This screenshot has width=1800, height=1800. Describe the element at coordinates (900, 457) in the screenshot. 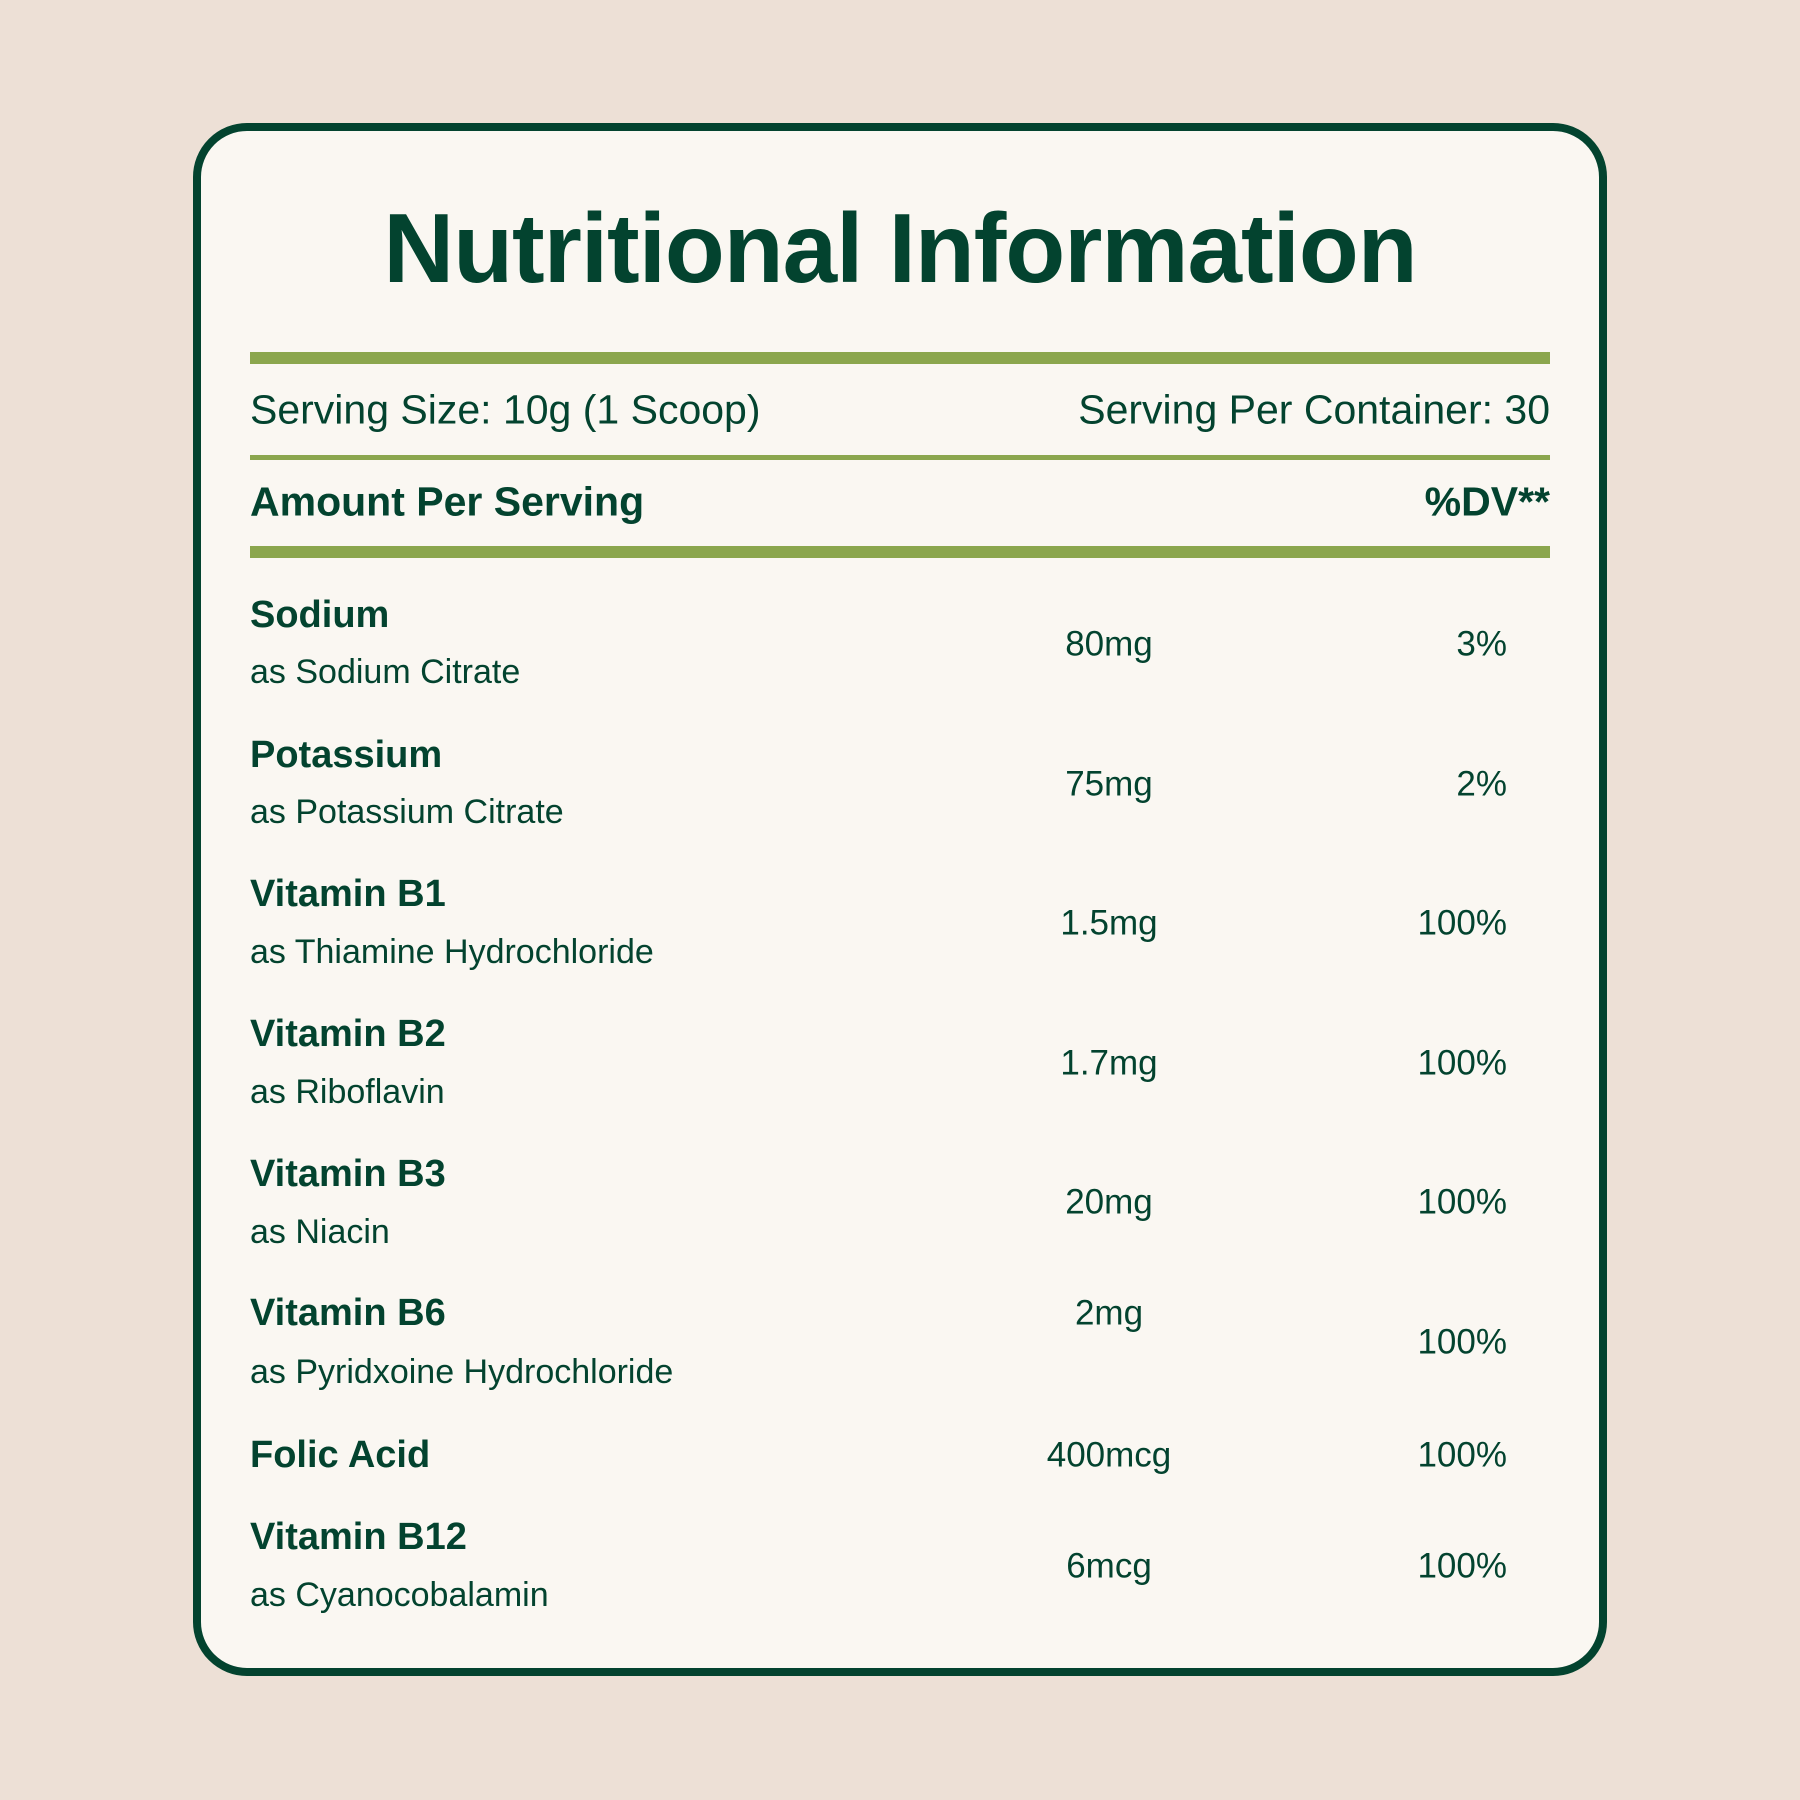

I see `divider-thin` at that location.